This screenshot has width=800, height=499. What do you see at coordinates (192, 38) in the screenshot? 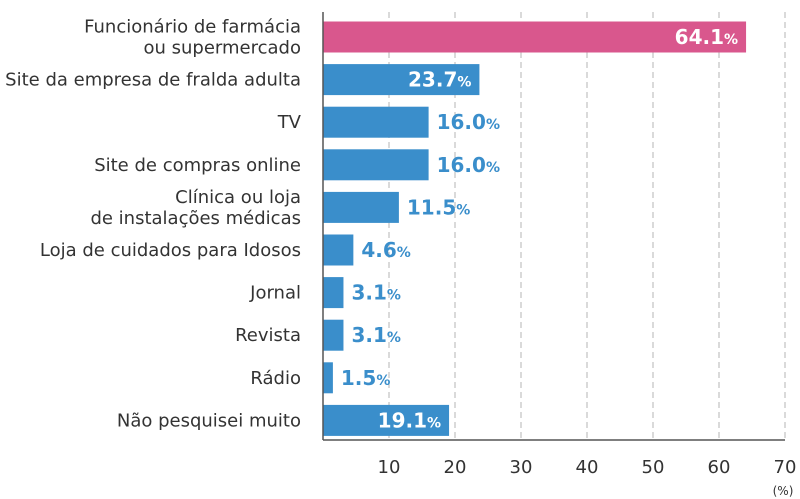
I see `category-label: Funcionário de farmácia ou supermercado` at bounding box center [192, 38].